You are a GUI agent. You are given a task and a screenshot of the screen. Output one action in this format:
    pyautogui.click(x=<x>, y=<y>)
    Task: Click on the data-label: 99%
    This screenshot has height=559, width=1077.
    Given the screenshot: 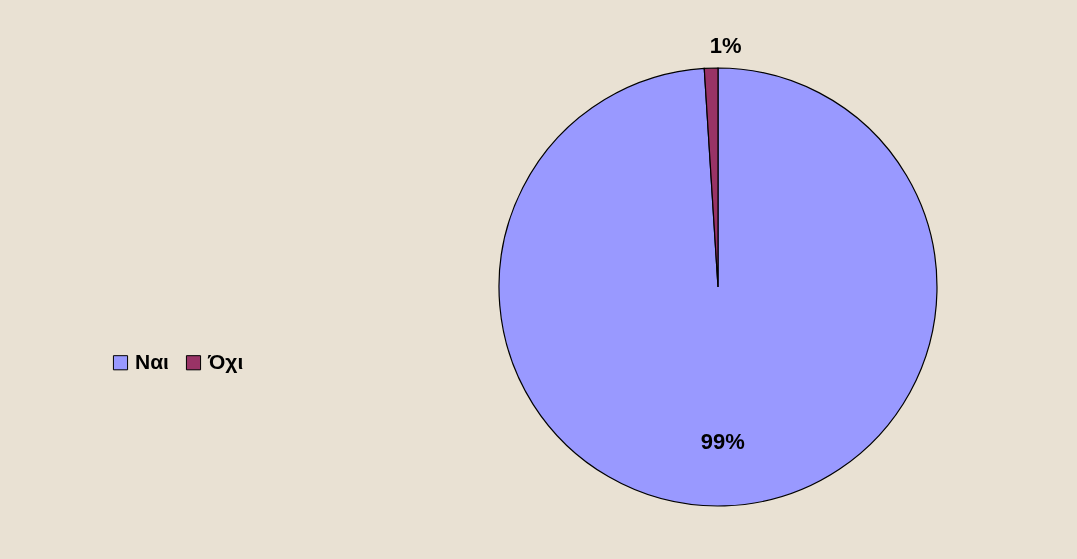 What is the action you would take?
    pyautogui.click(x=722, y=442)
    